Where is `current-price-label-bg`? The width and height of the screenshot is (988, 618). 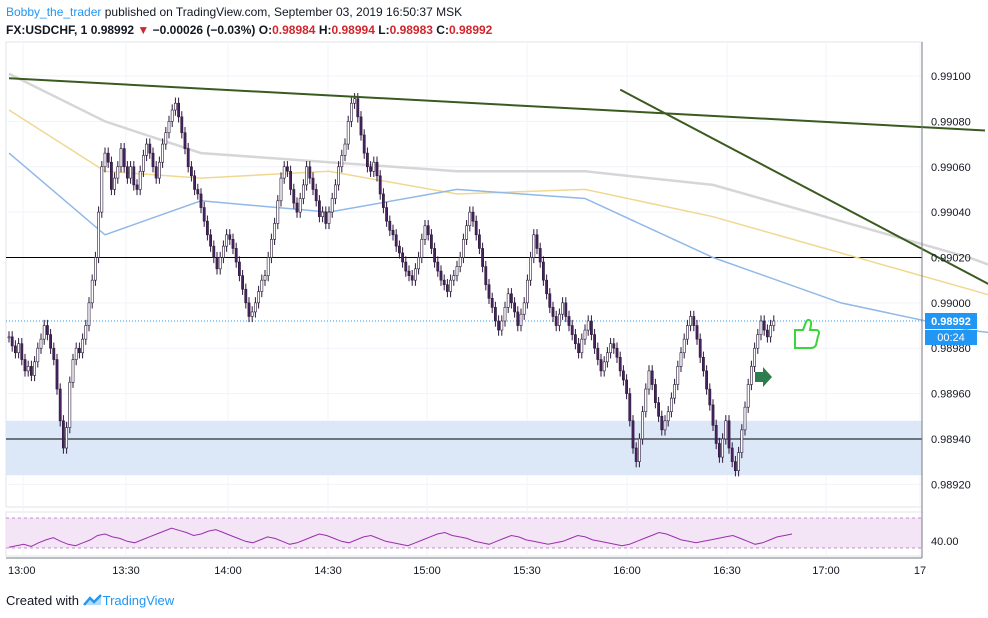 current-price-label-bg is located at coordinates (951, 321).